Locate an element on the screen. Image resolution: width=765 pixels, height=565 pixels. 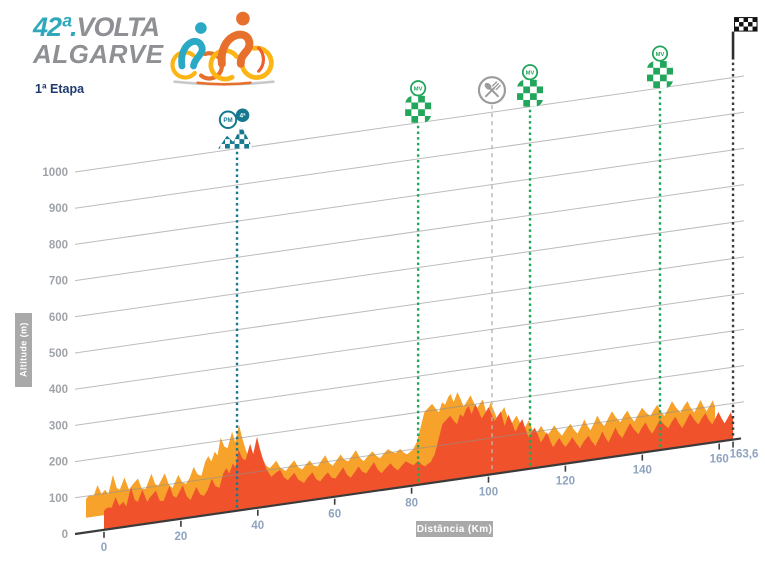
y-tick-label: 0 is located at coordinates (65, 535).